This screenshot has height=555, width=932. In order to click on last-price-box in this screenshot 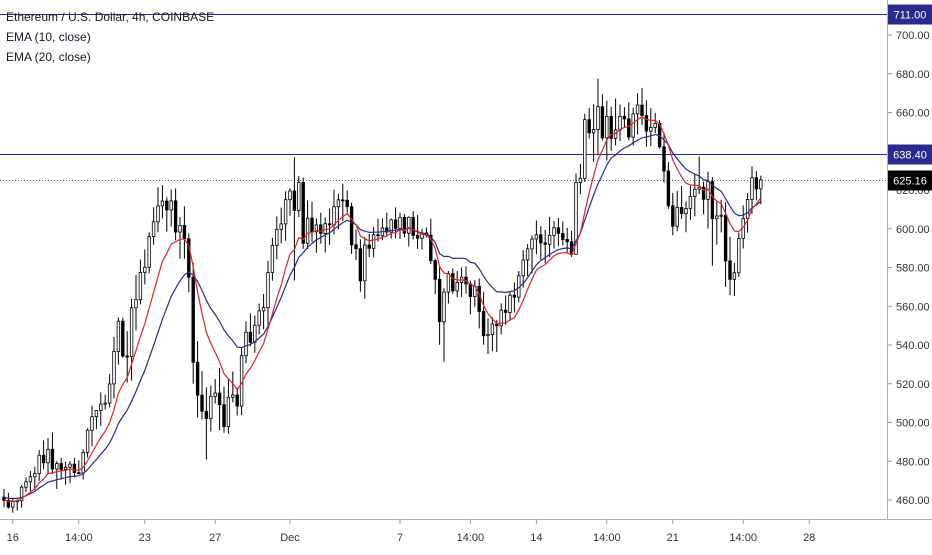, I will do `click(910, 180)`.